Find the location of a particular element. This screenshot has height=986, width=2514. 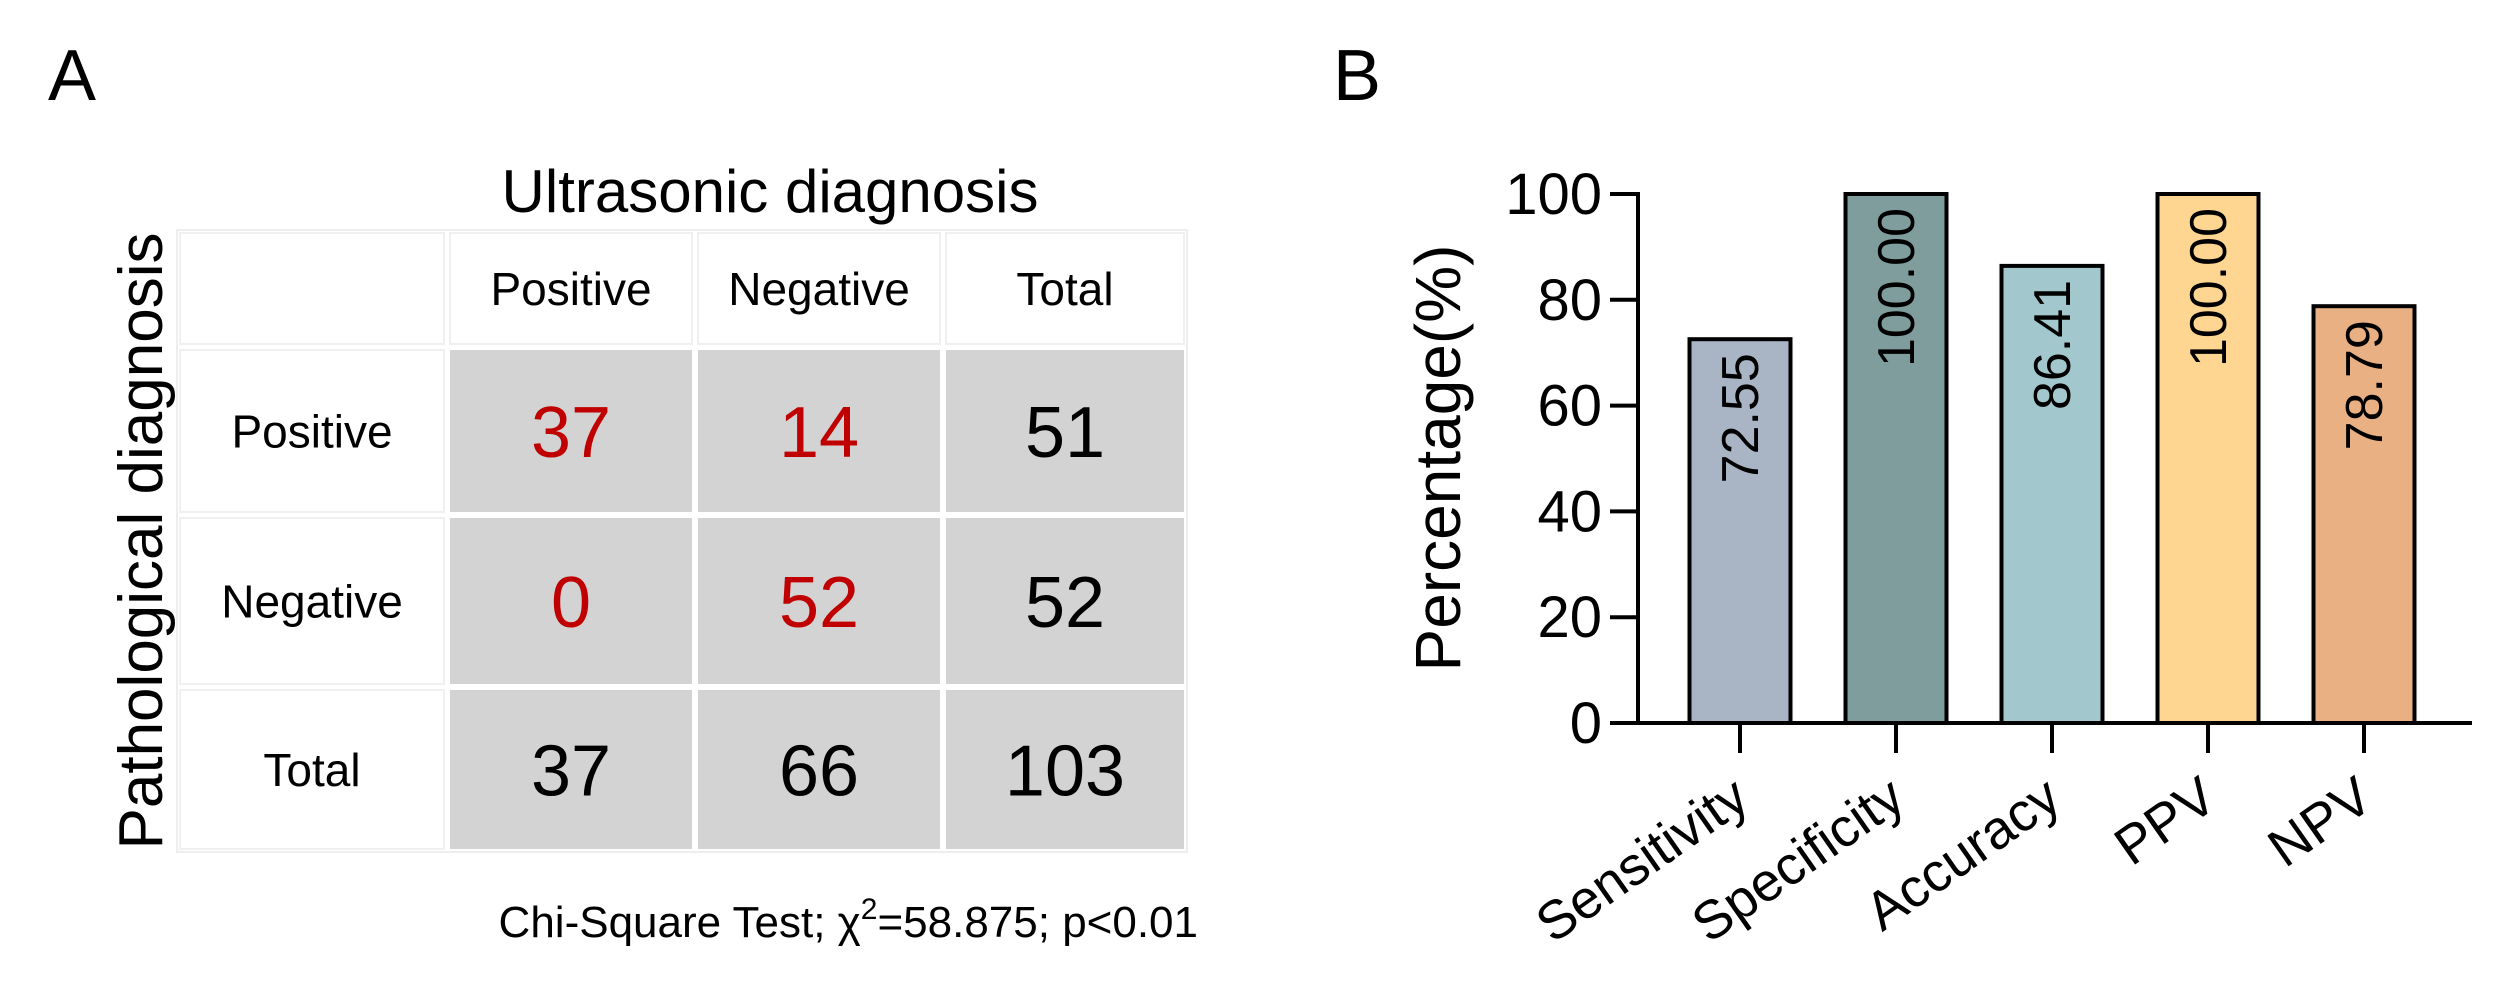

cell-value: 66 is located at coordinates (819, 771).